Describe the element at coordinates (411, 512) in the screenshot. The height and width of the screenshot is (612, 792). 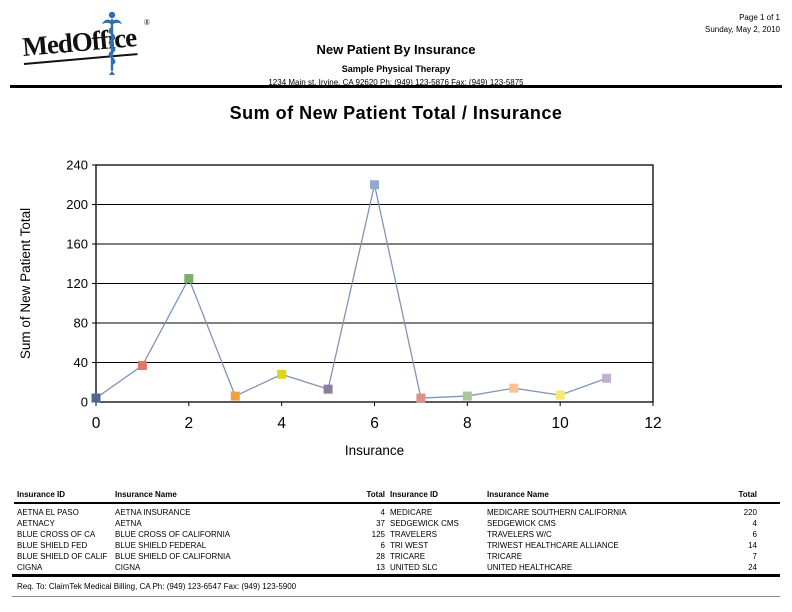
I see `cell-insurance-id: MEDICARE` at that location.